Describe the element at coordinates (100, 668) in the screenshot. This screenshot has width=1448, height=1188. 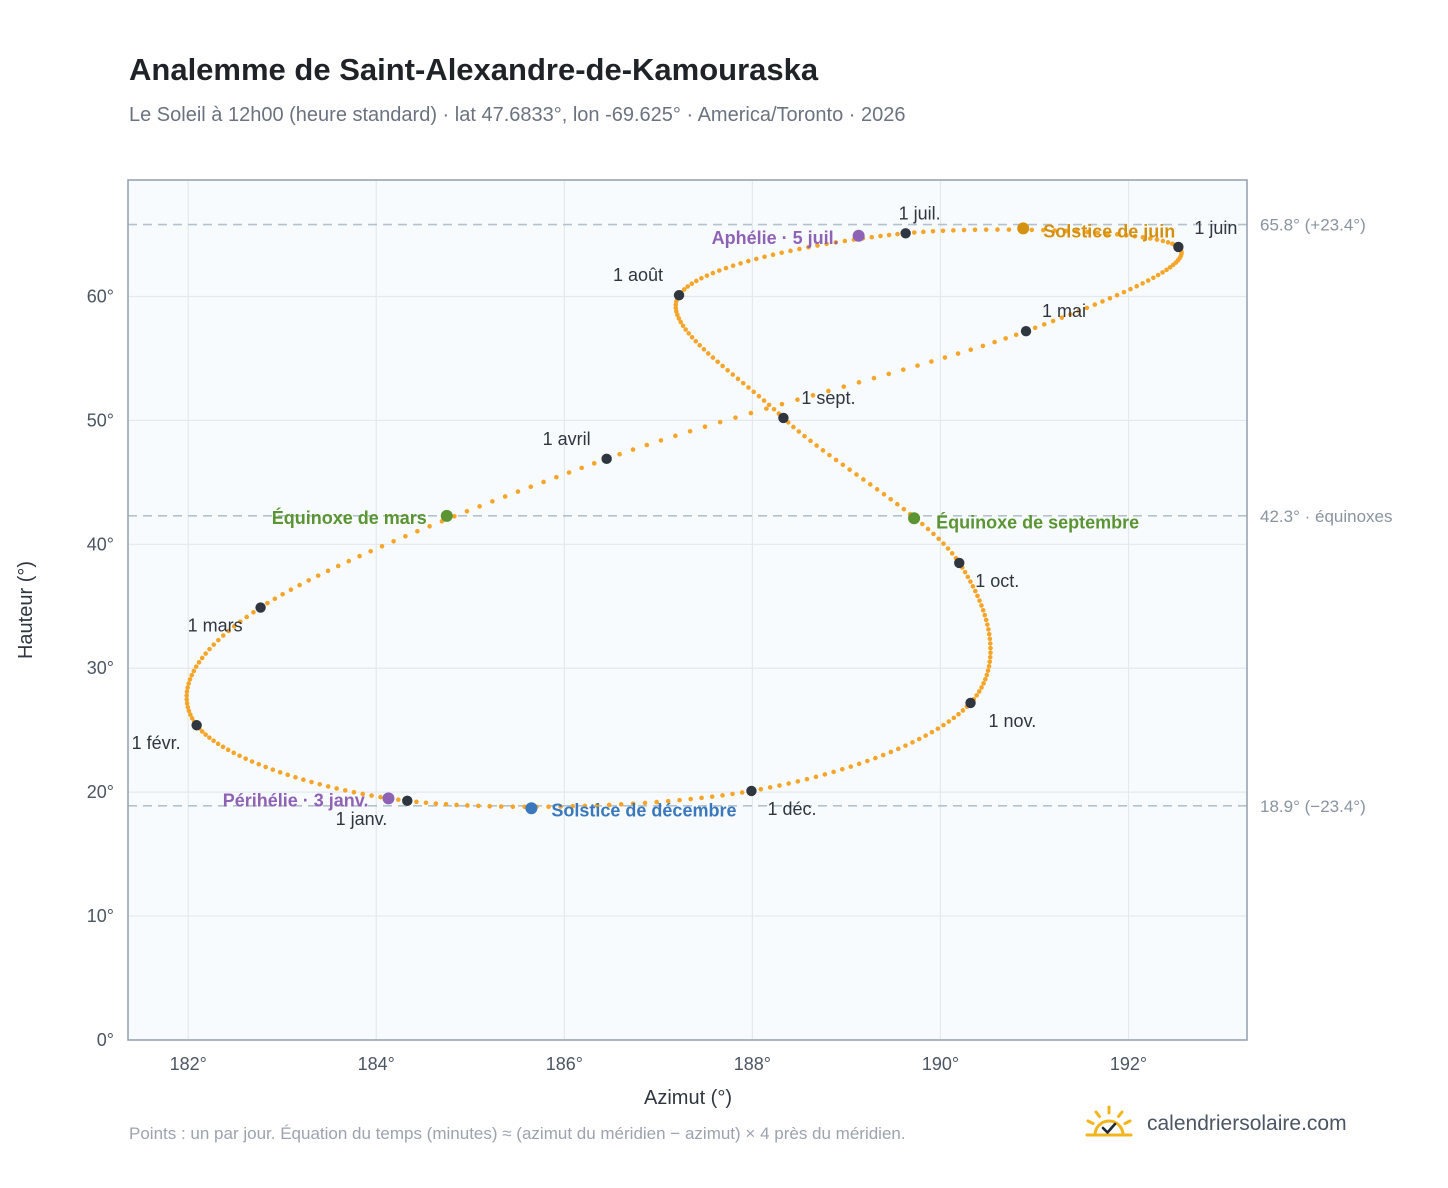
I see `y-tick-label: 30°` at that location.